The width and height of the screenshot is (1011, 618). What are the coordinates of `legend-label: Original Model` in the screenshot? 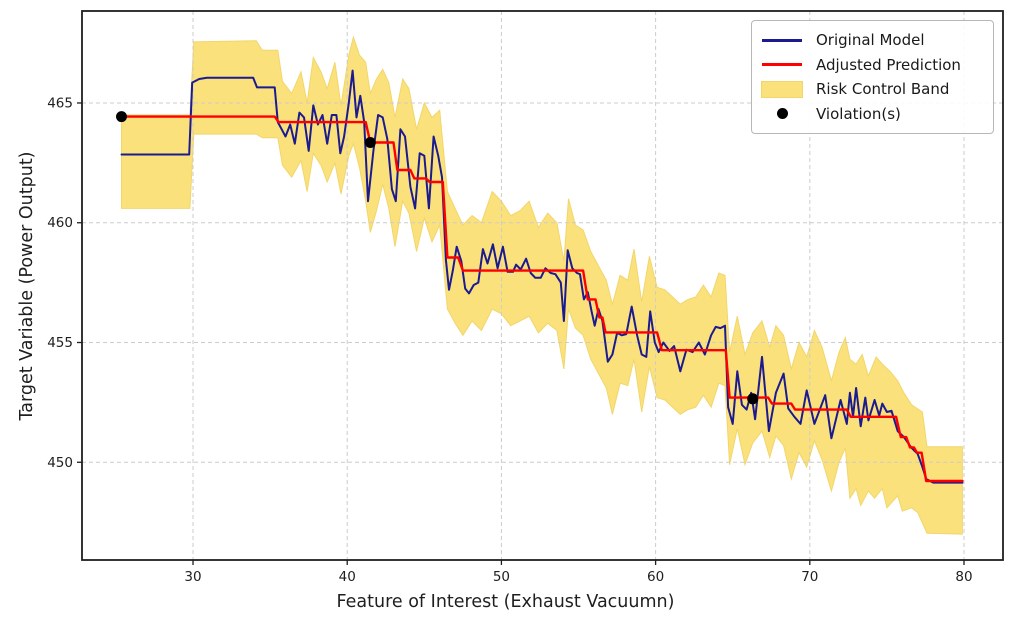 It's located at (870, 40).